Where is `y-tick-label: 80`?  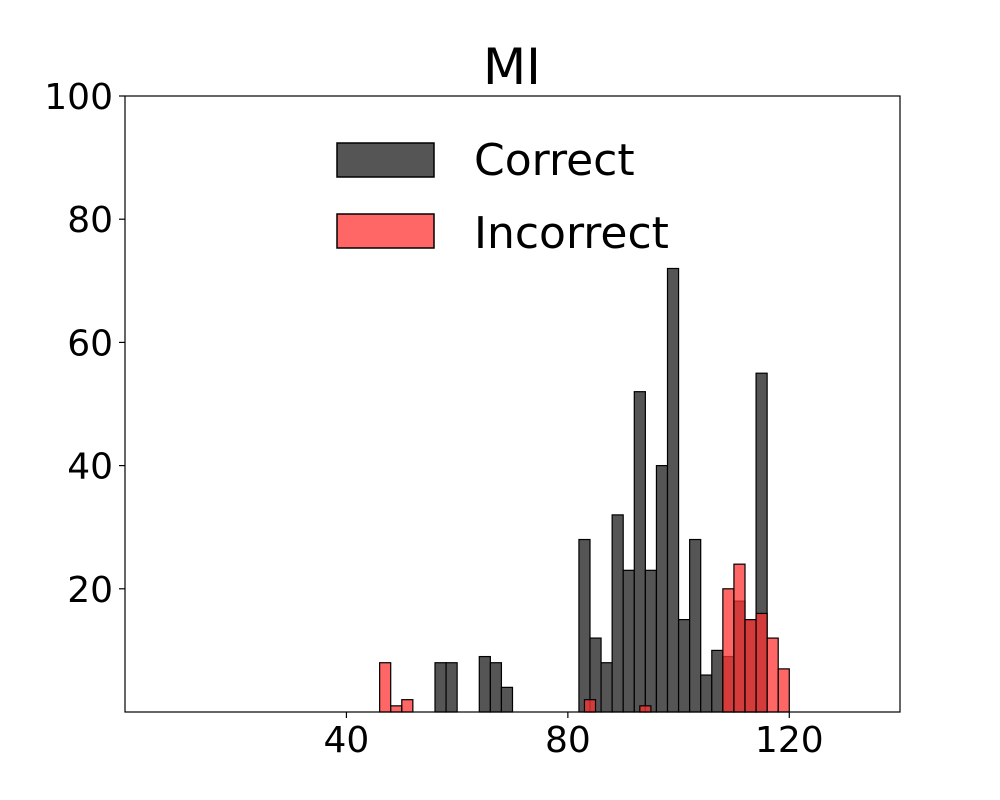 y-tick-label: 80 is located at coordinates (90, 220).